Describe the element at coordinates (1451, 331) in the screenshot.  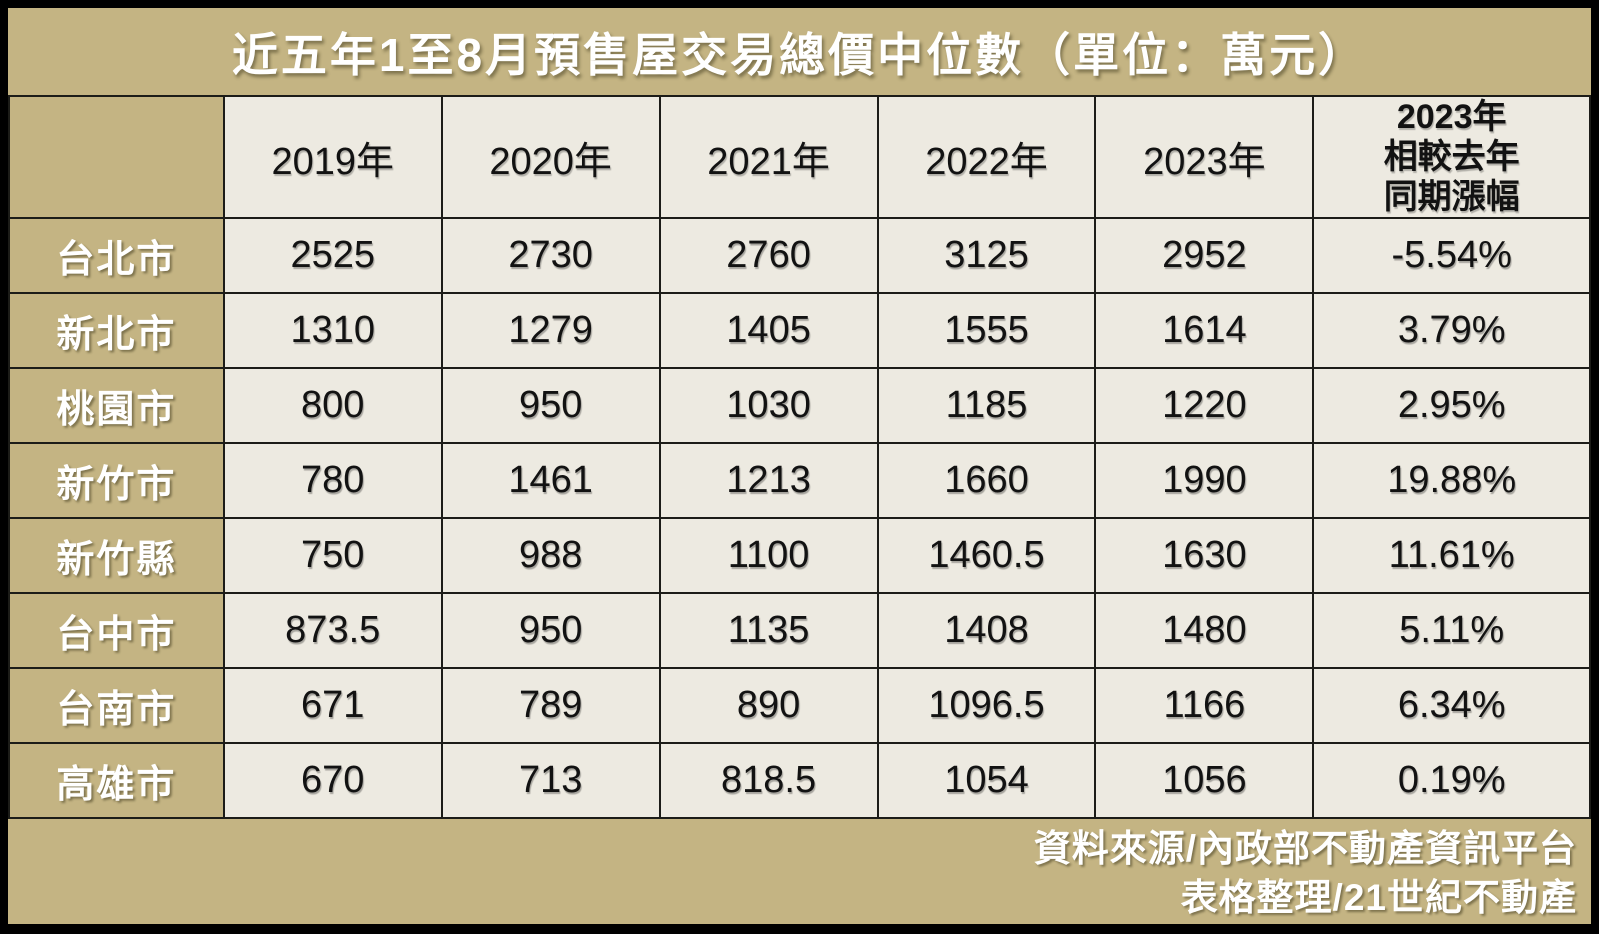
I see `cell-change: 3.79%` at that location.